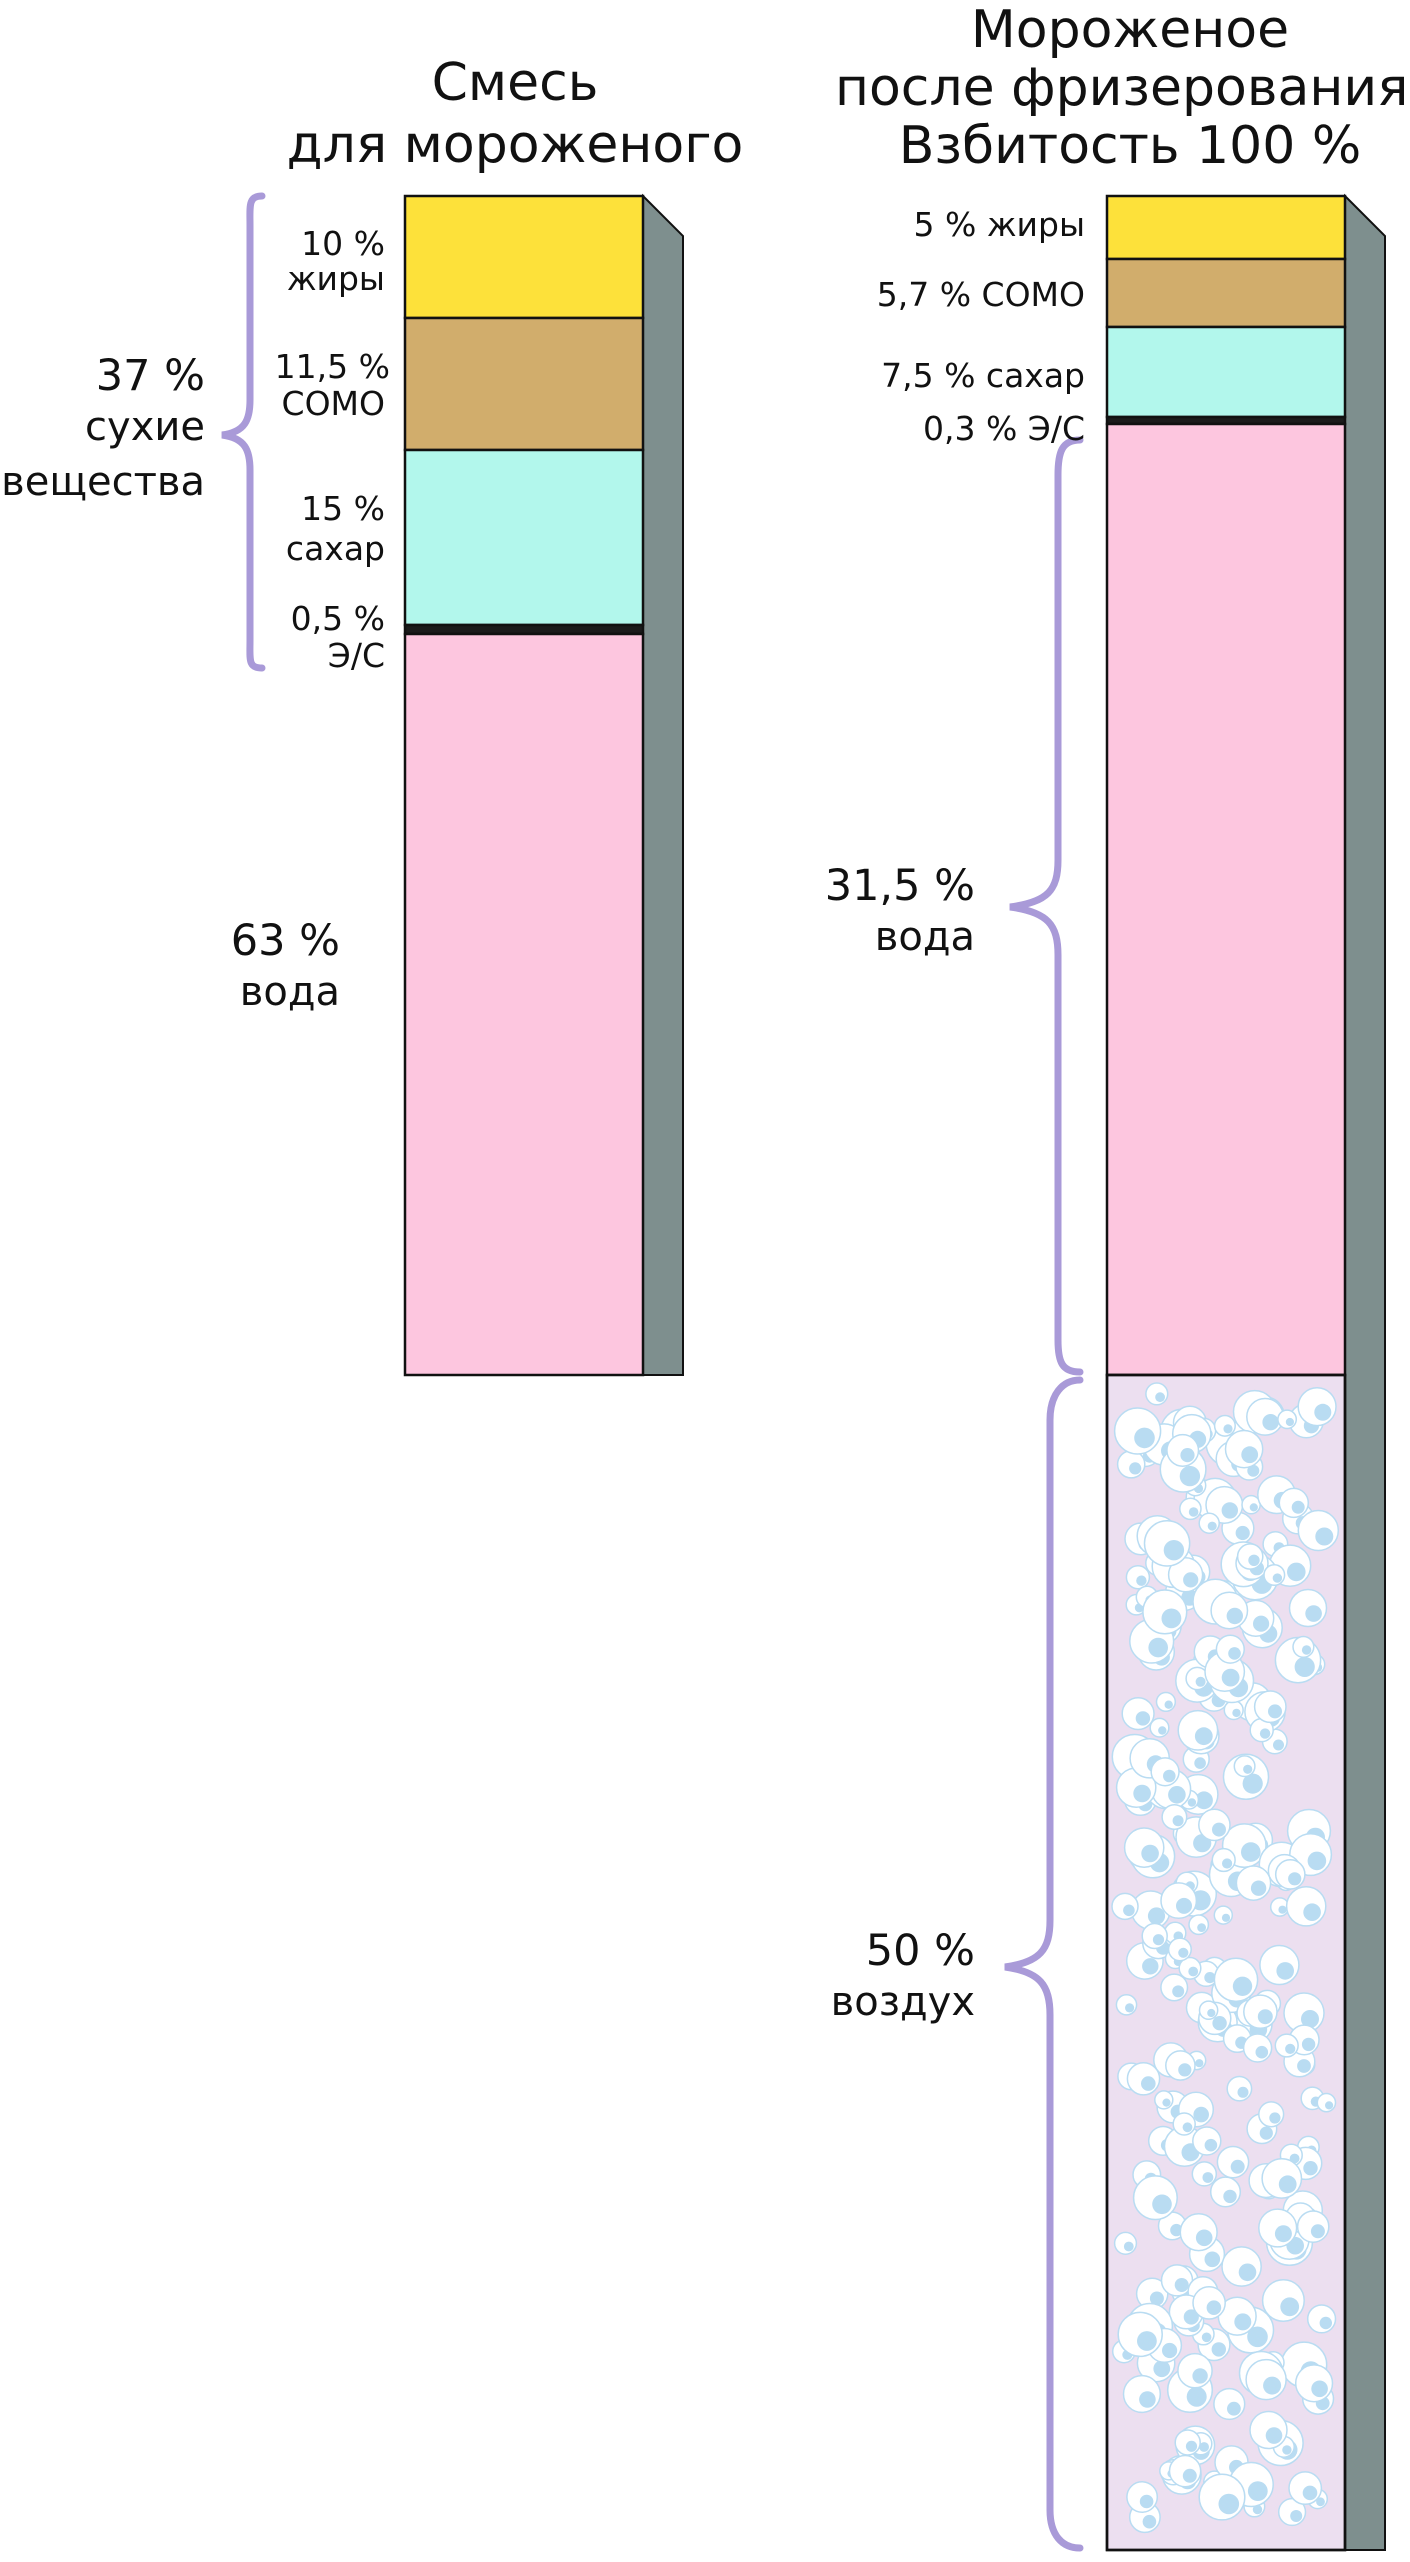 The image size is (1410, 2562). I want to click on mix-column, so click(543, 785).